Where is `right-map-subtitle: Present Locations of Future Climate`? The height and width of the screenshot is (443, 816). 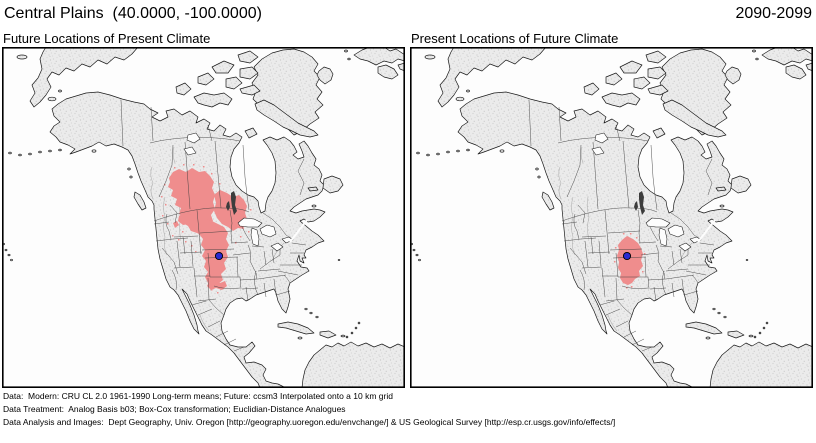 right-map-subtitle: Present Locations of Future Climate is located at coordinates (515, 38).